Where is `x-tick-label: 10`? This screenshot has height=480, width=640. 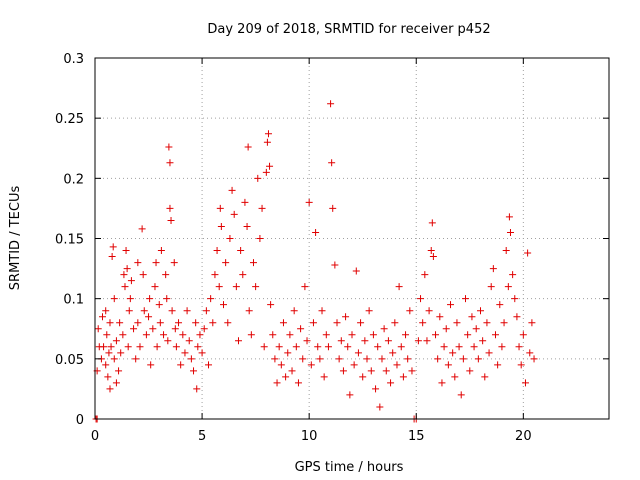
x-tick-label: 10 is located at coordinates (309, 436).